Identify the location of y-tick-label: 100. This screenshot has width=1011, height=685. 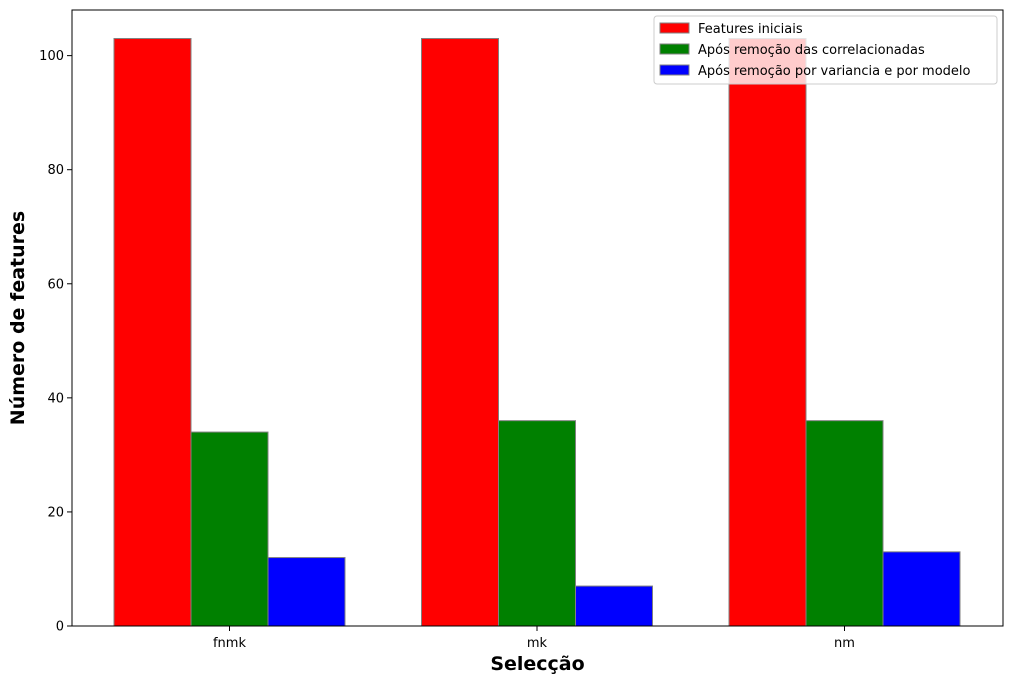
(51, 56).